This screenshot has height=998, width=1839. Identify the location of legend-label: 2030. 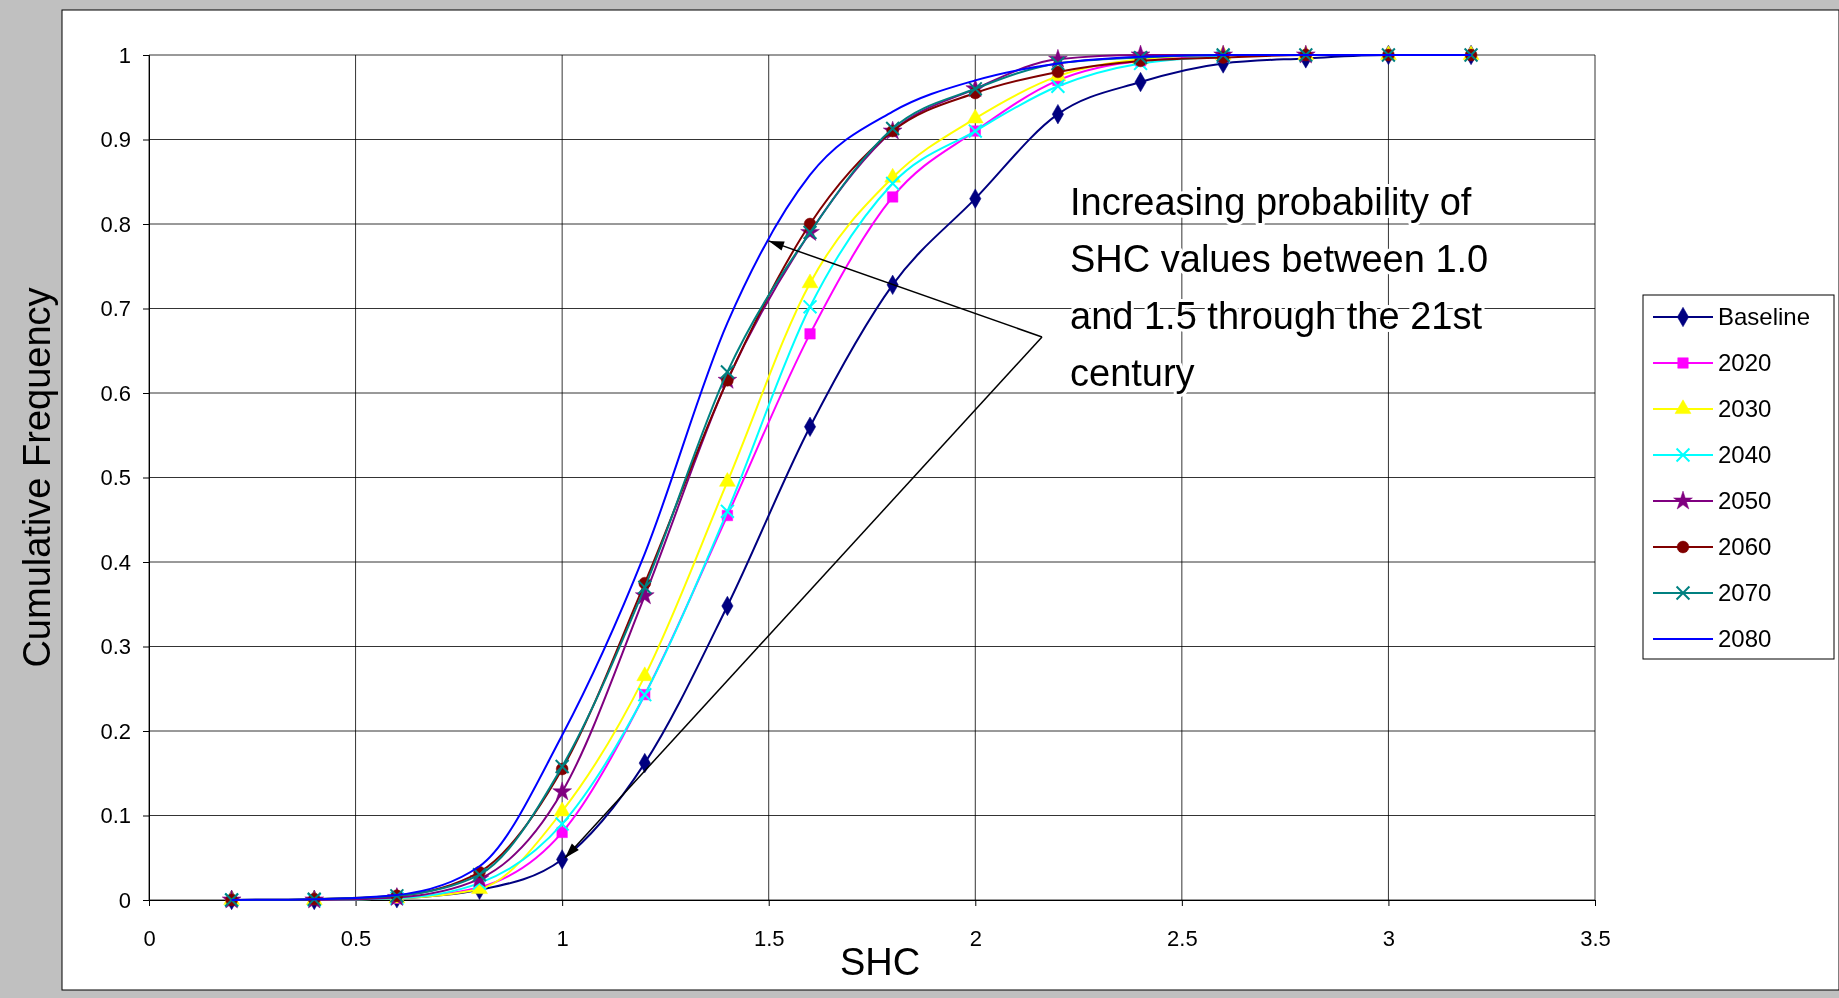
(1745, 408).